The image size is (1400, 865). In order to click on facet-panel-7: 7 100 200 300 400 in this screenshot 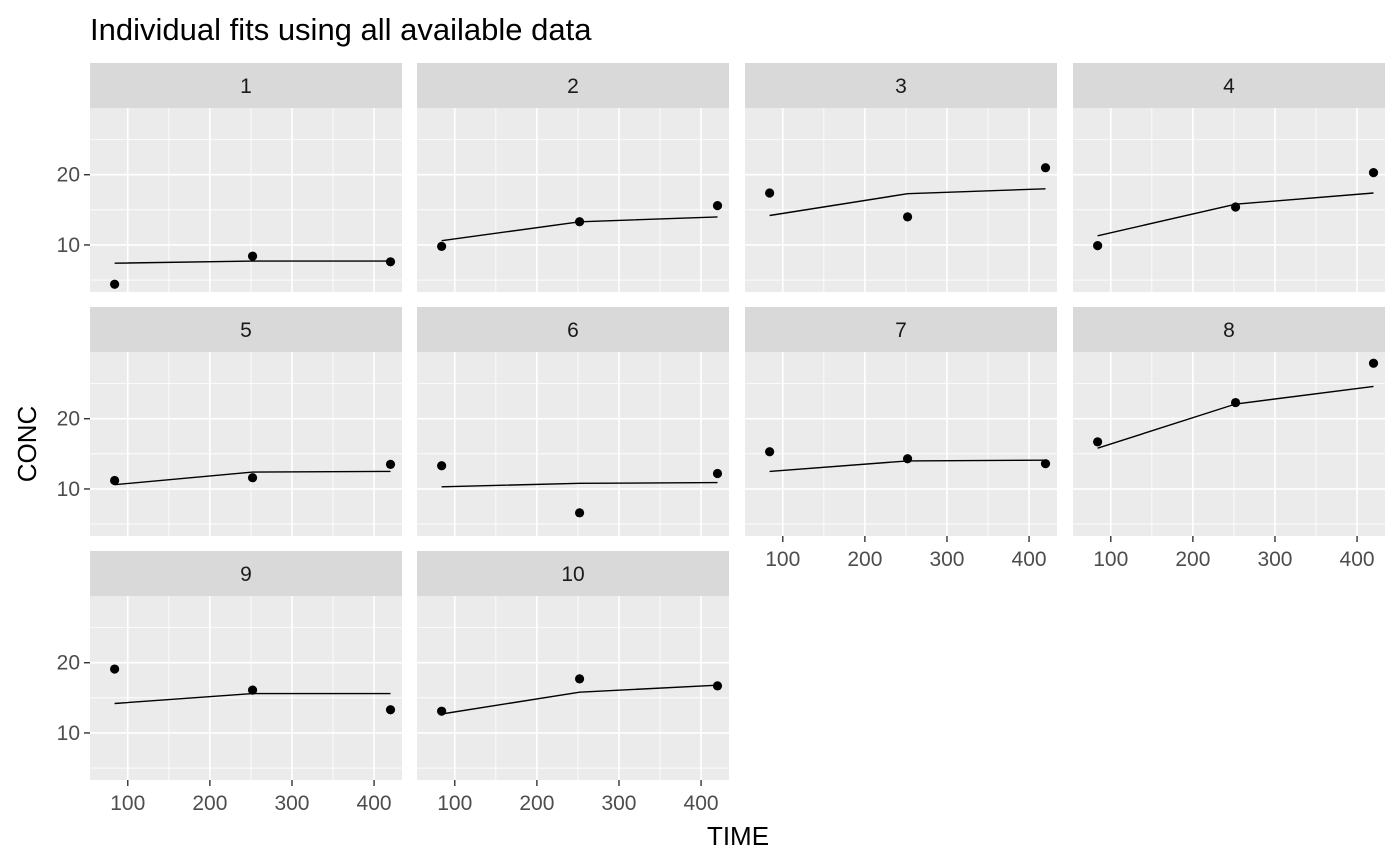, I will do `click(901, 439)`.